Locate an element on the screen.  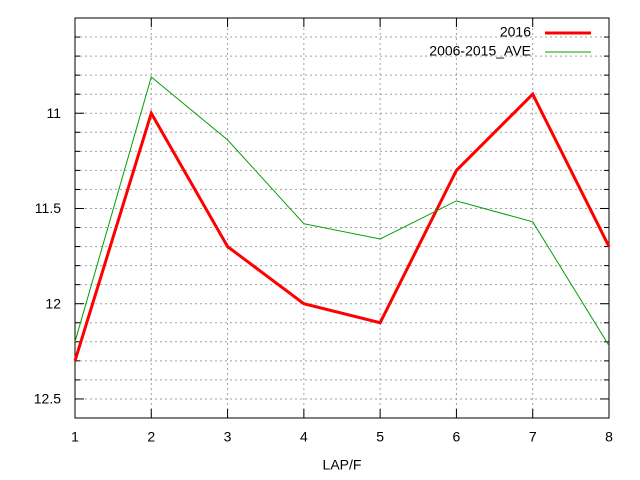
x-tick-label: 1 is located at coordinates (75, 437).